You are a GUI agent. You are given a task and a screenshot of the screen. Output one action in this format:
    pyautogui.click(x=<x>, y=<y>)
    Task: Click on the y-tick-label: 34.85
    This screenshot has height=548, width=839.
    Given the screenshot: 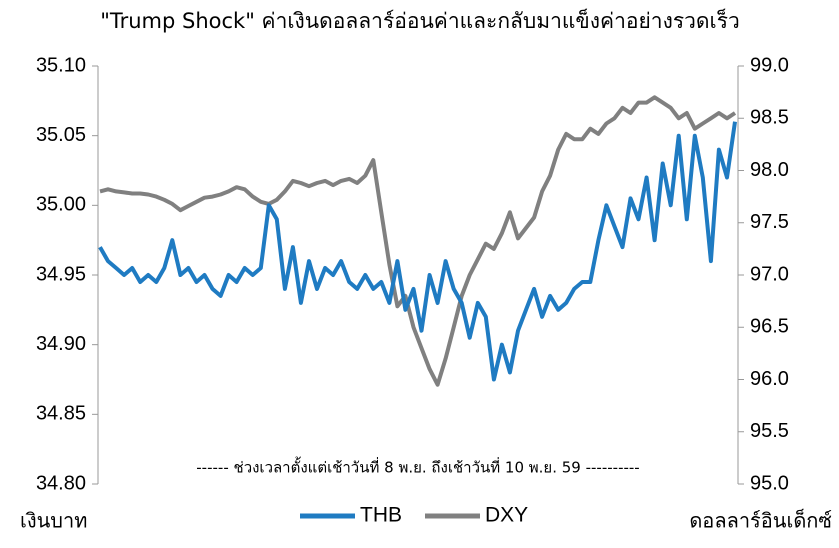 What is the action you would take?
    pyautogui.click(x=61, y=414)
    